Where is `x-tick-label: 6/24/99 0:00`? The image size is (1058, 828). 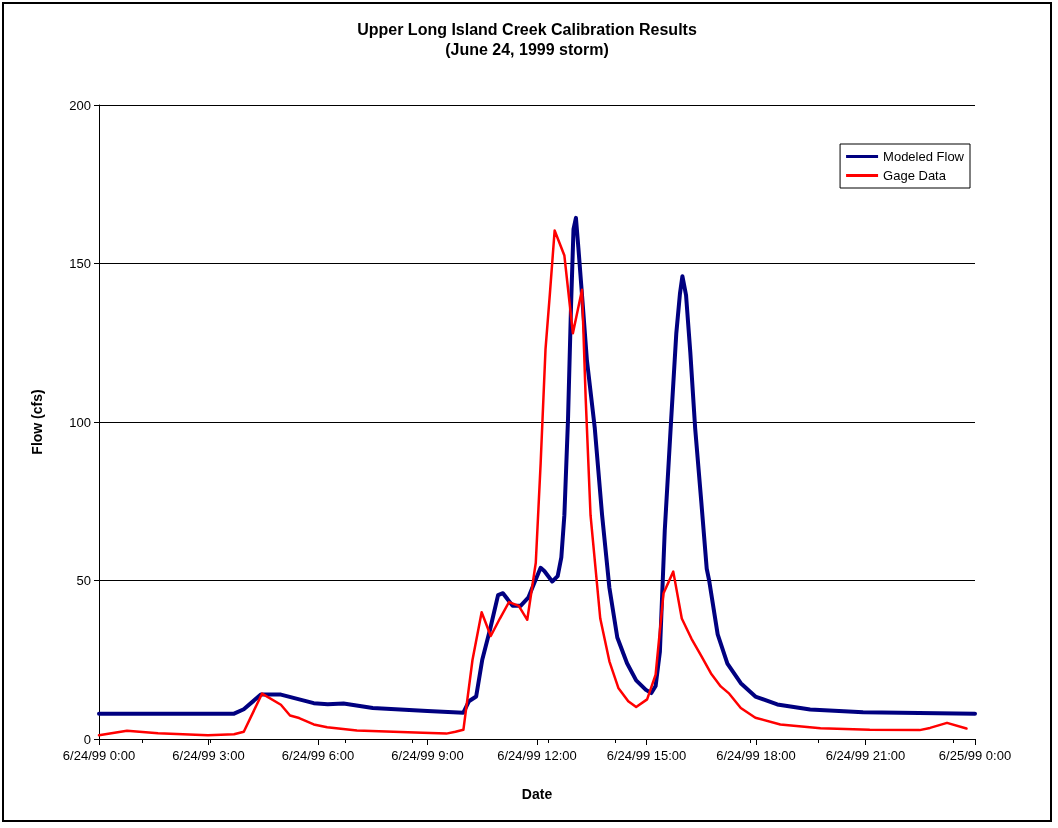 x-tick-label: 6/24/99 0:00 is located at coordinates (99, 755).